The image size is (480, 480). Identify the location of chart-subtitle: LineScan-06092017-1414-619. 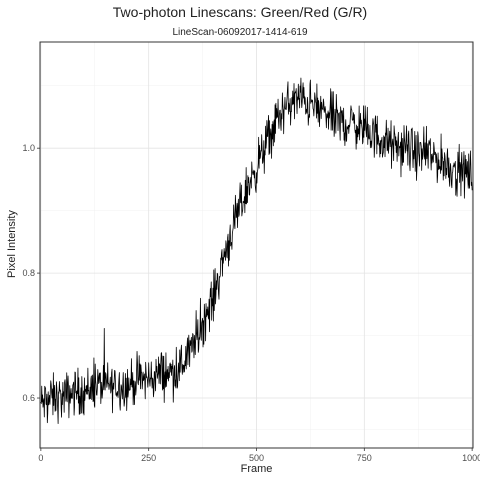
(240, 32).